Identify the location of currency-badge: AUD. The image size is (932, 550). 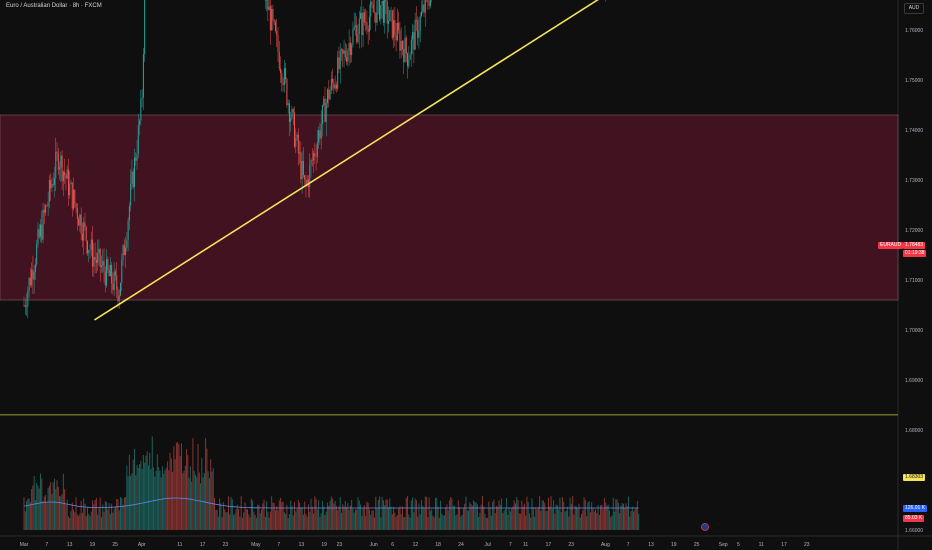
(914, 8).